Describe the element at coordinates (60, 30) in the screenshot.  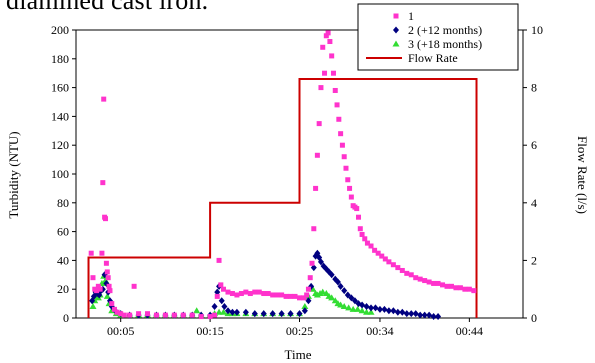
I see `y-tick-label: 200` at that location.